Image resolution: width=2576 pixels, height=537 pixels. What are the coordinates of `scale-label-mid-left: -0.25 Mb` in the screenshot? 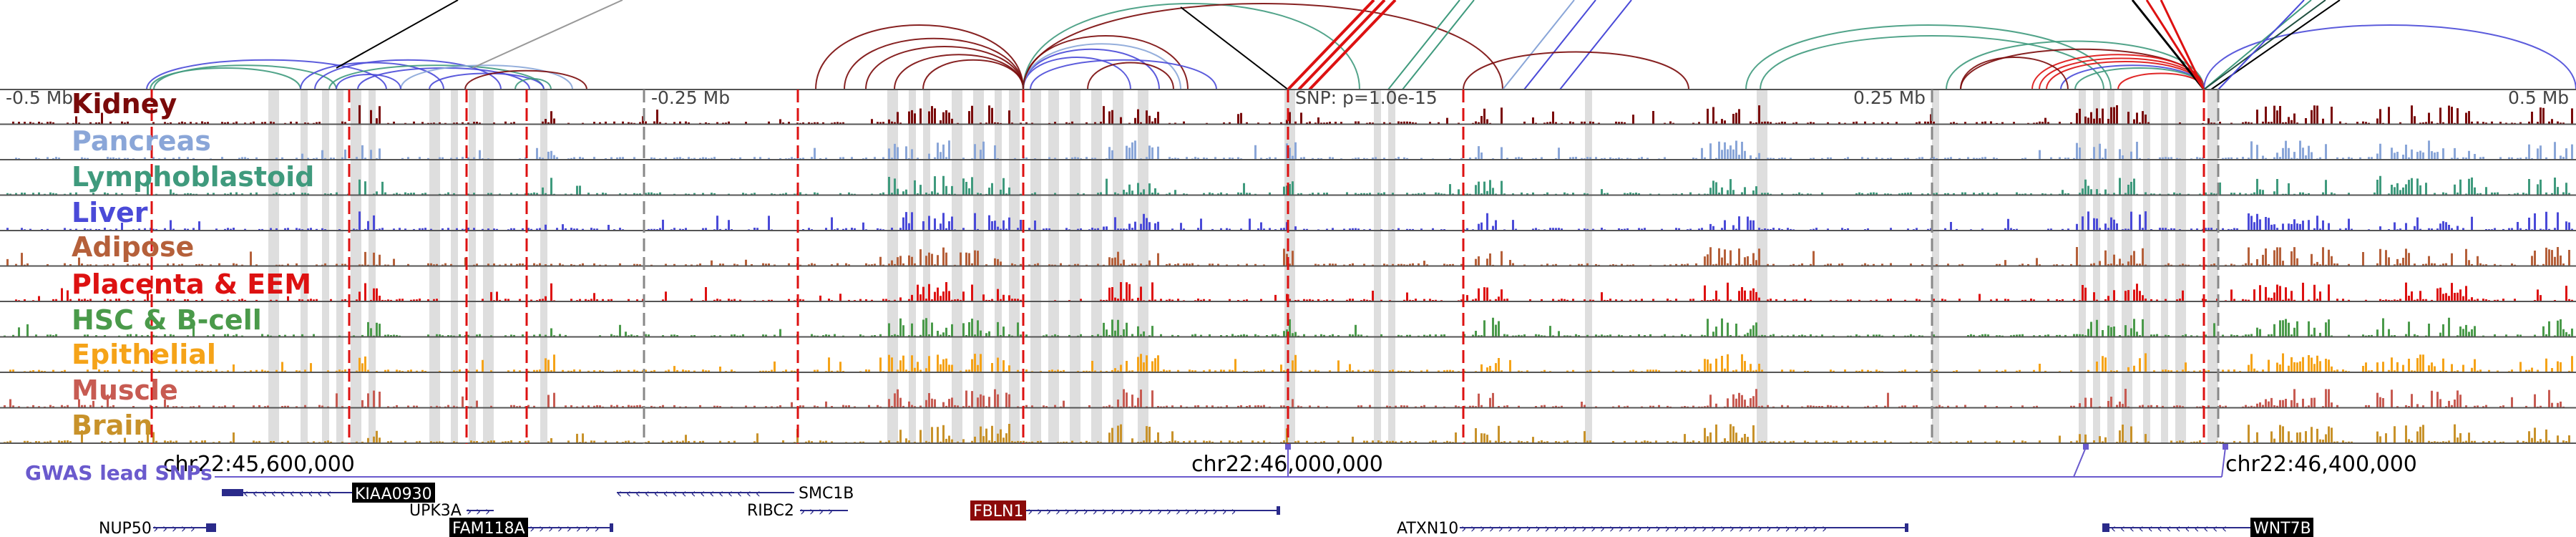 It's located at (690, 97).